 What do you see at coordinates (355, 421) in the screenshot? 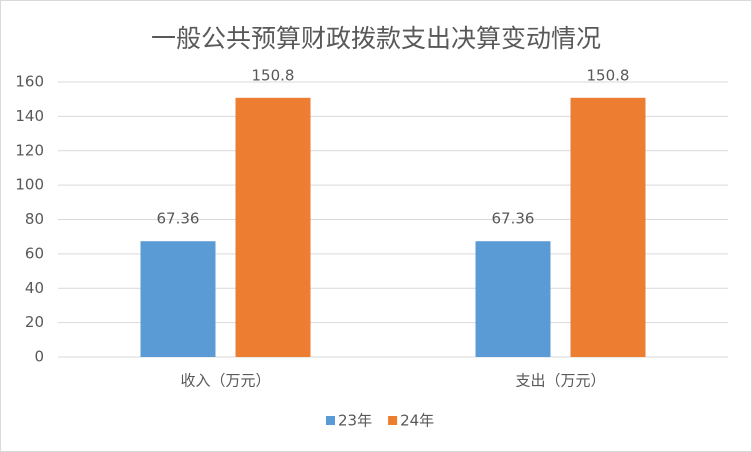
I see `legend-label: 23年` at bounding box center [355, 421].